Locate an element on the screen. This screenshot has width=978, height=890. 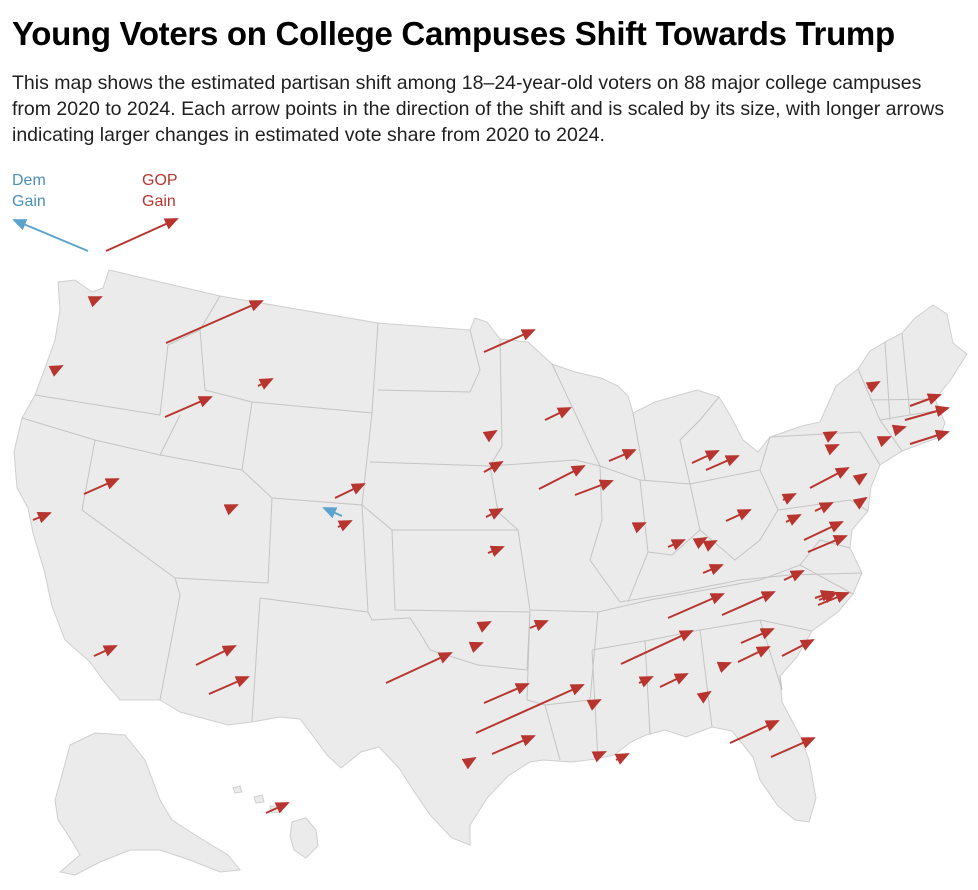
dem-shift-arrows is located at coordinates (332, 513).